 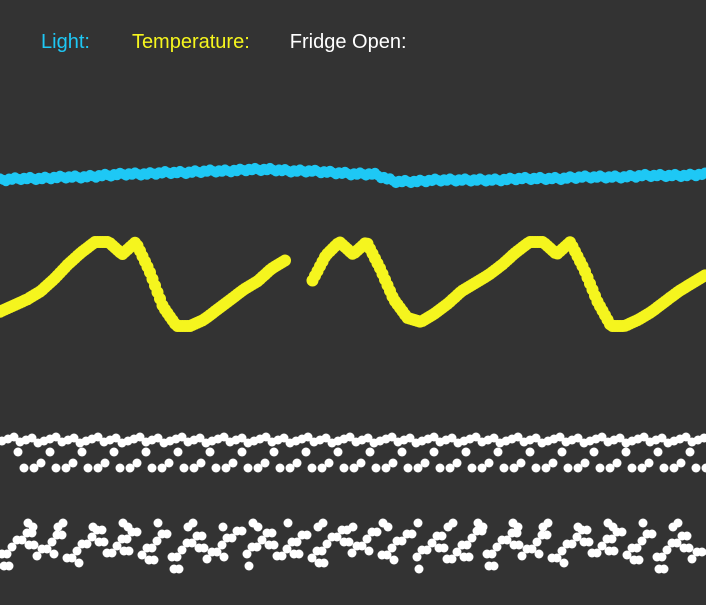 I want to click on light-series, so click(x=353, y=175).